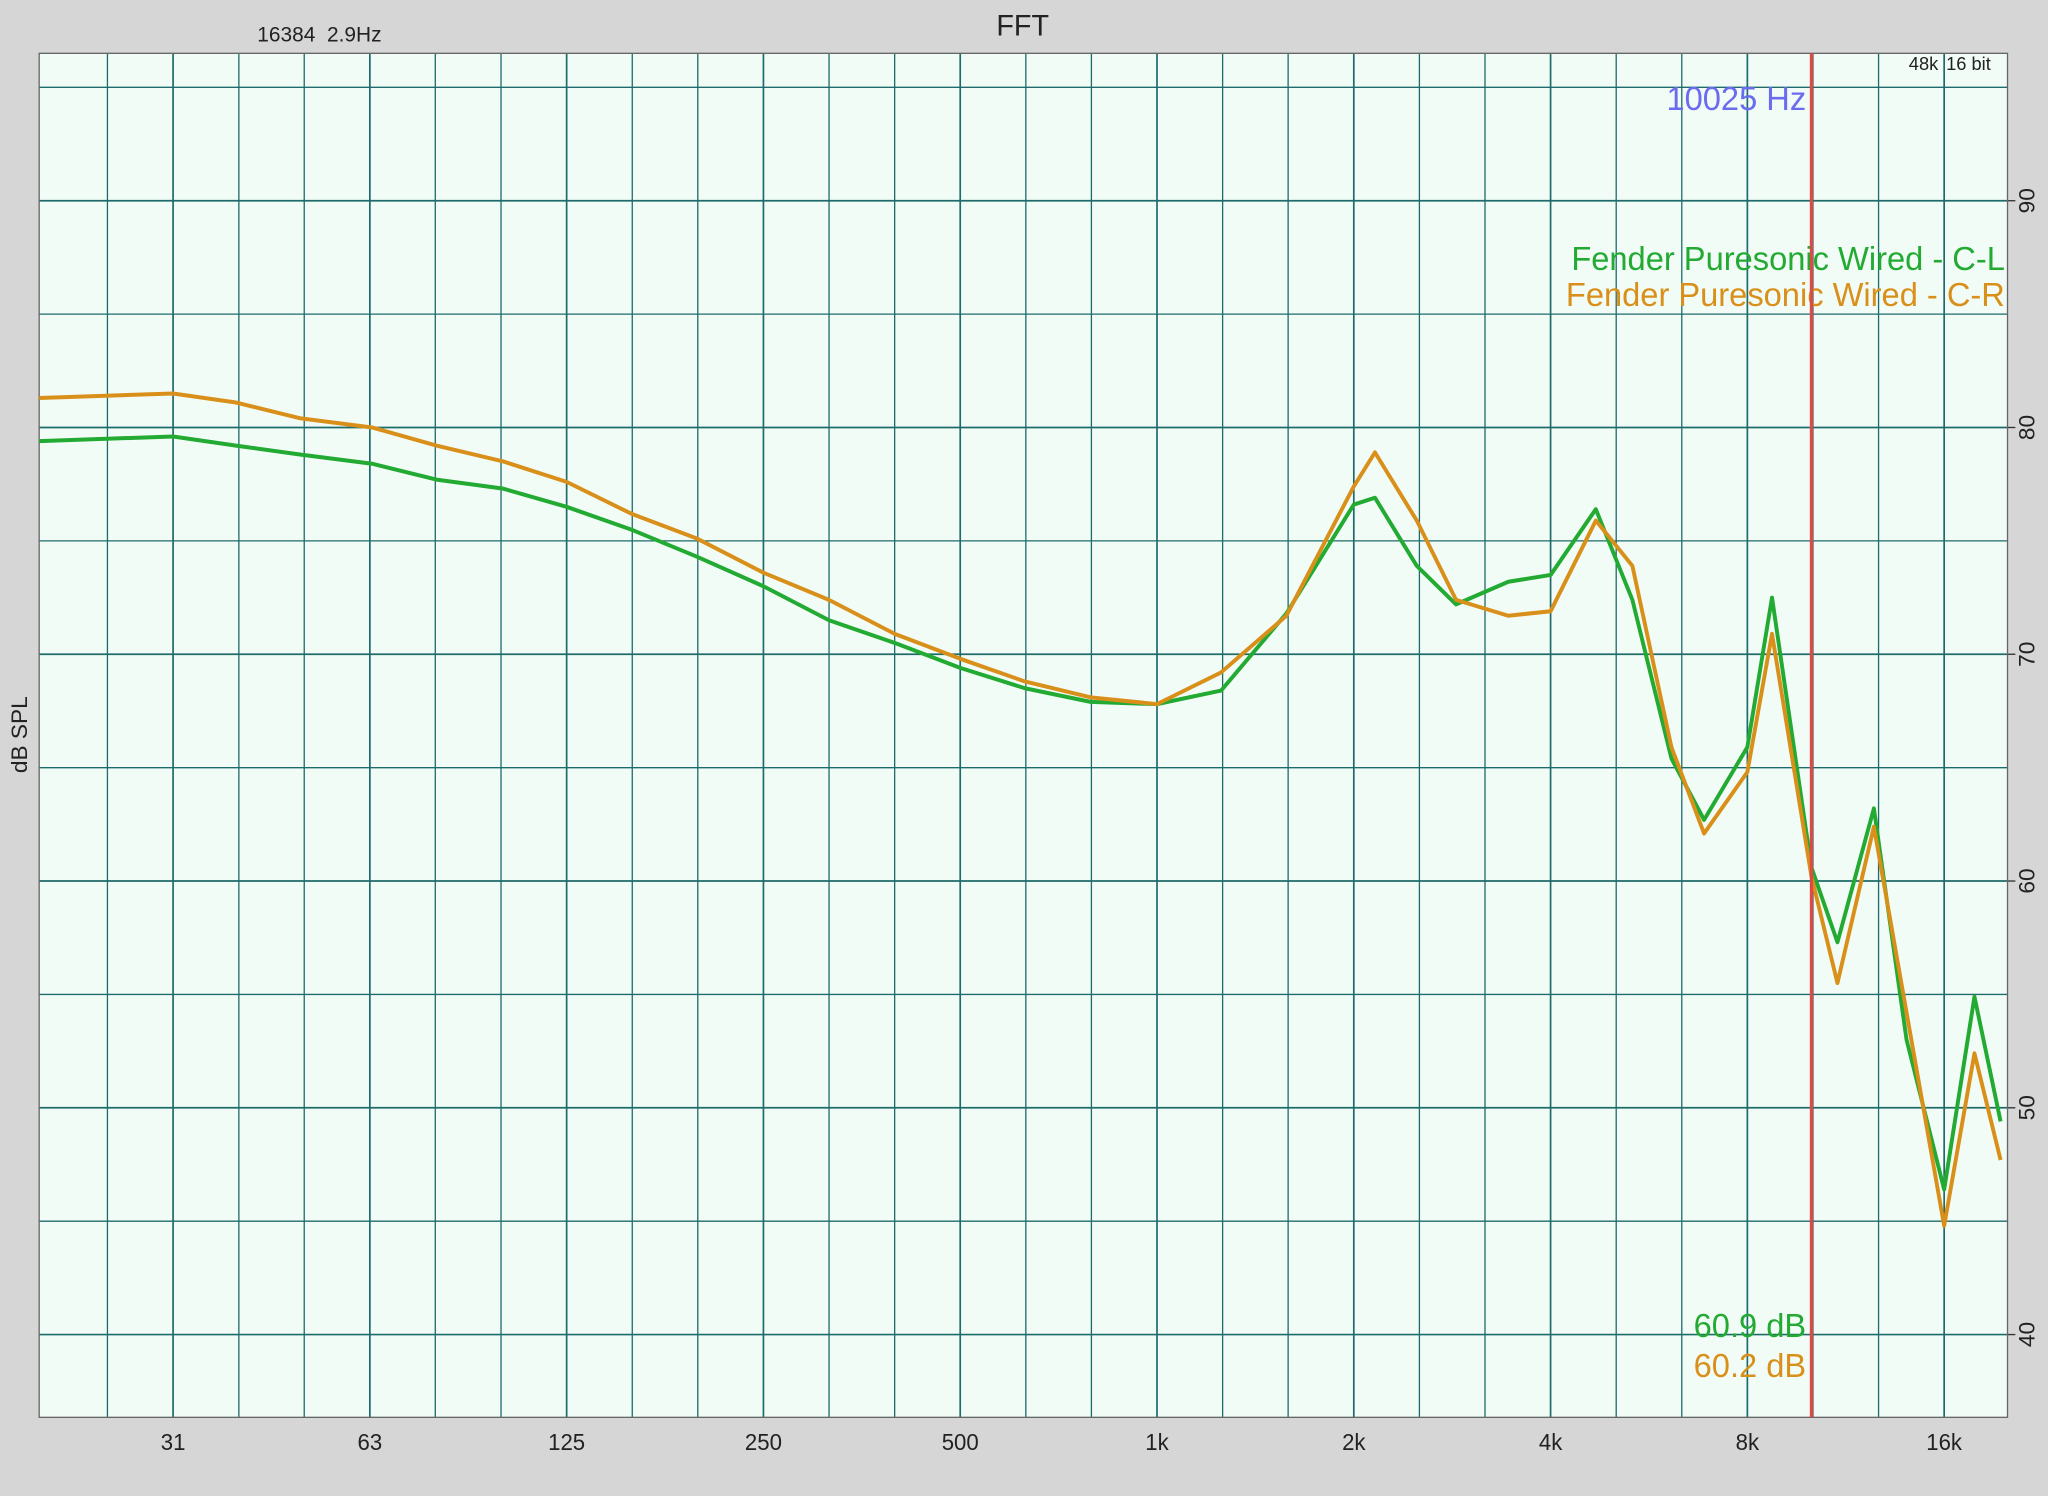 Image resolution: width=2048 pixels, height=1496 pixels. What do you see at coordinates (2026, 1107) in the screenshot?
I see `y-tick-label: 50` at bounding box center [2026, 1107].